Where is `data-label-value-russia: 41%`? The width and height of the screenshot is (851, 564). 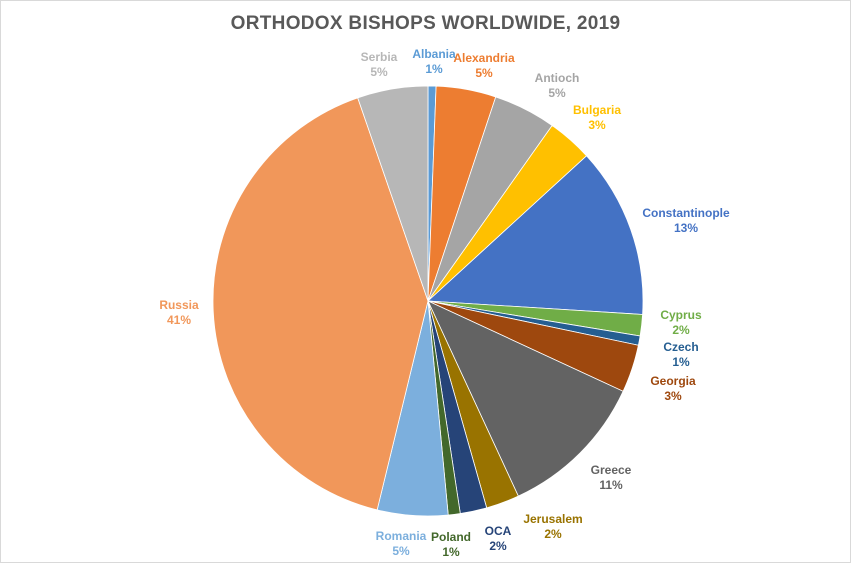 data-label-value-russia: 41% is located at coordinates (179, 320).